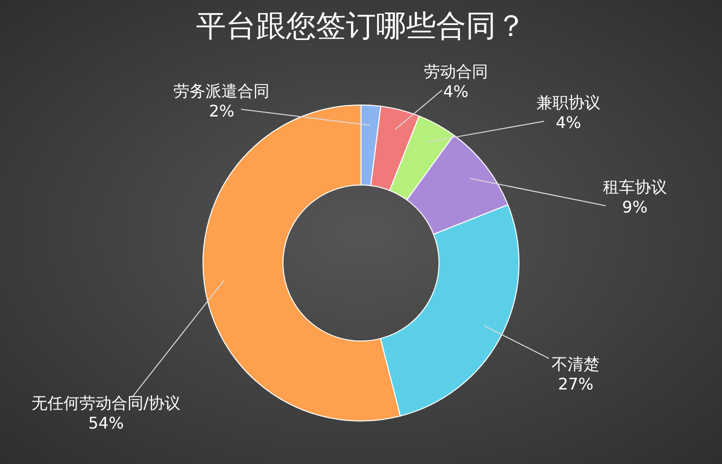  I want to click on slice-label: 劳动合同, so click(456, 72).